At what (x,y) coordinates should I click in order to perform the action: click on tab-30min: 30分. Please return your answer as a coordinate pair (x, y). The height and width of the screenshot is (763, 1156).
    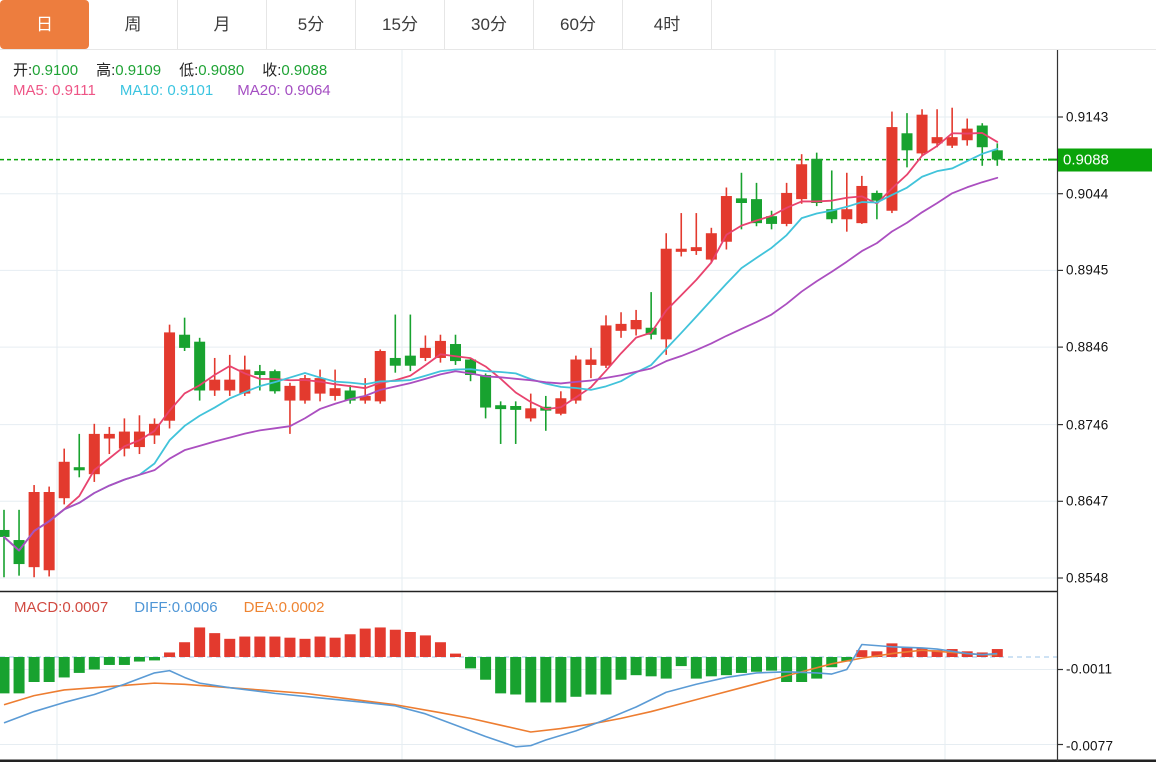
    Looking at the image, I should click on (489, 24).